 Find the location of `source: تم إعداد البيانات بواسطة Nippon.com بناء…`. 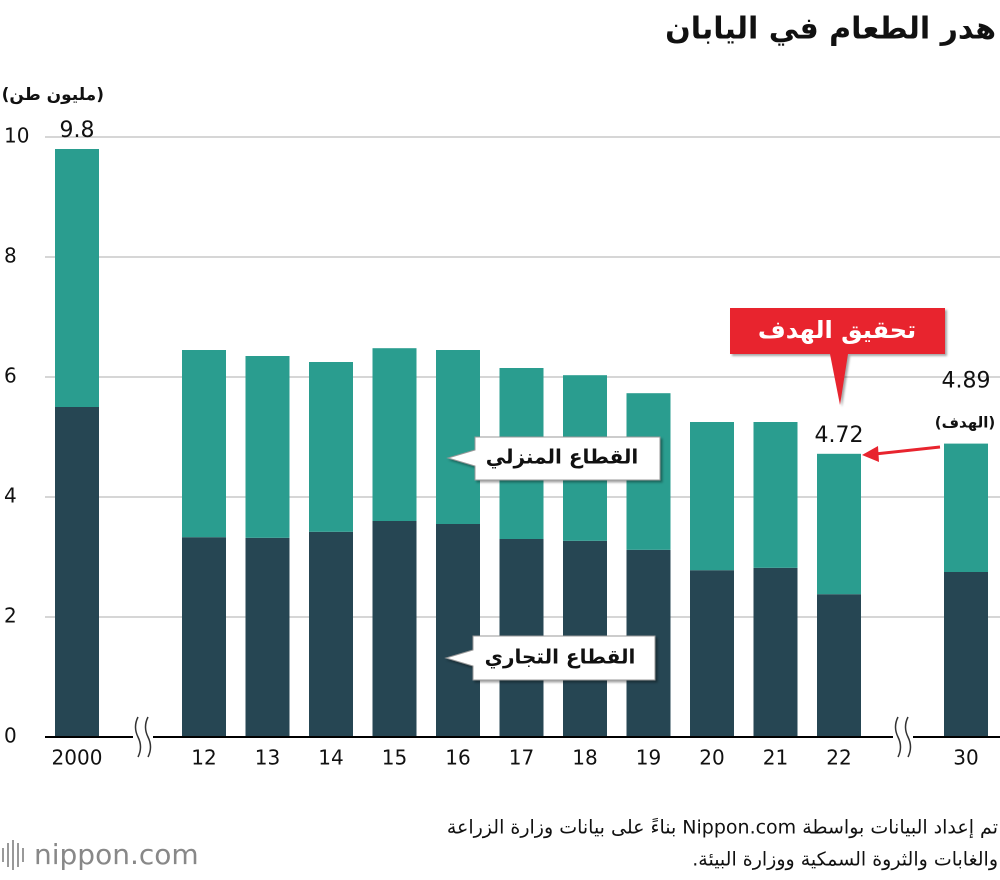

source: تم إعداد البيانات بواسطة Nippon.com بناء… is located at coordinates (722, 828).